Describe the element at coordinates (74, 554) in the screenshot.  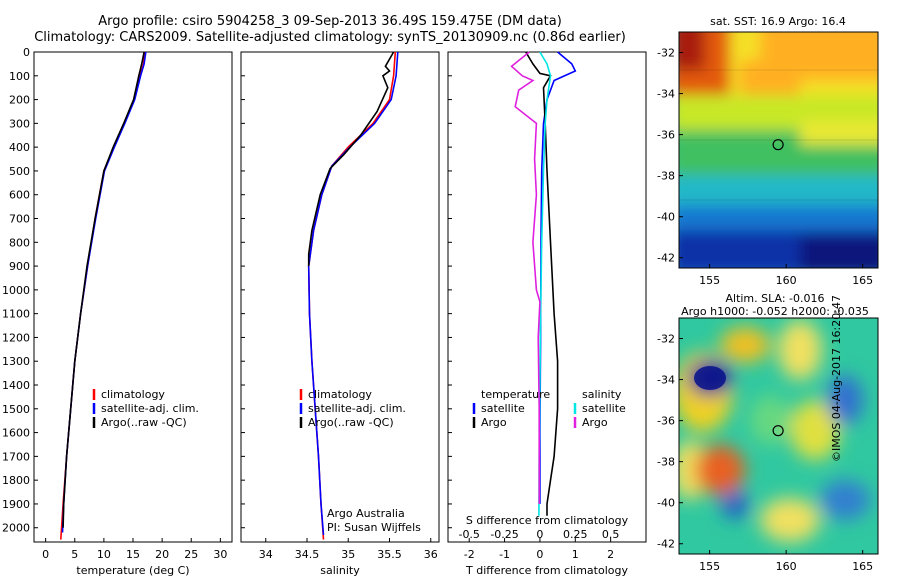
I see `x-tick-label: 5` at that location.